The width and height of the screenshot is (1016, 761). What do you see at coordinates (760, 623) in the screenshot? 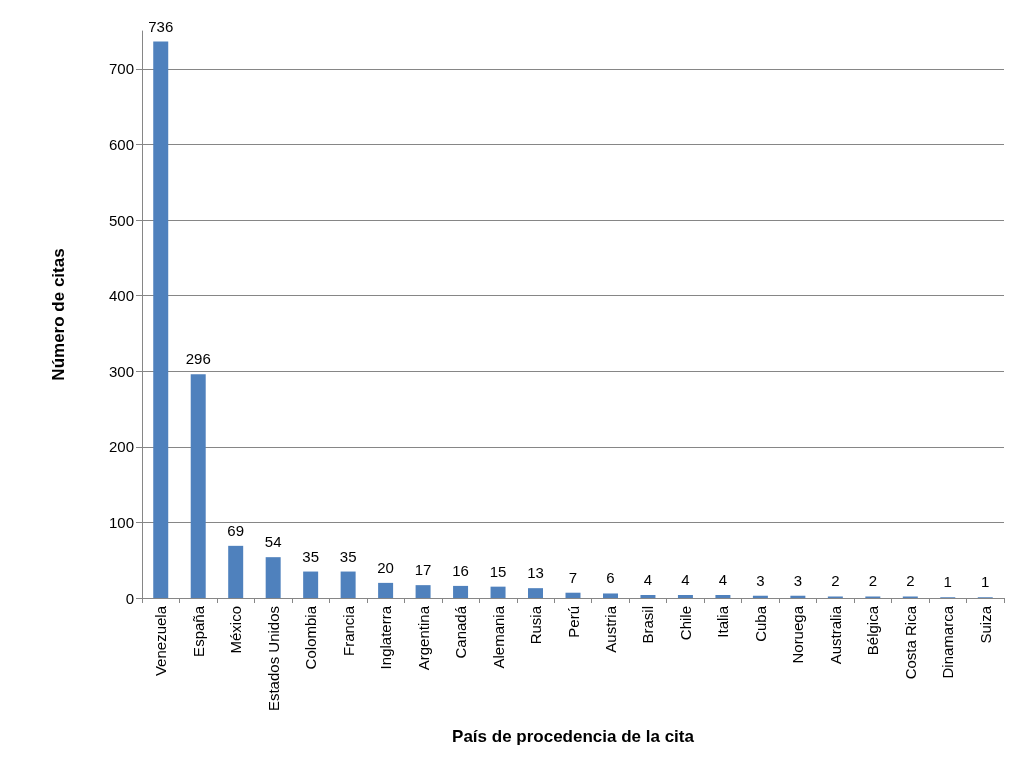
I see `x-tick-label: Cuba` at bounding box center [760, 623].